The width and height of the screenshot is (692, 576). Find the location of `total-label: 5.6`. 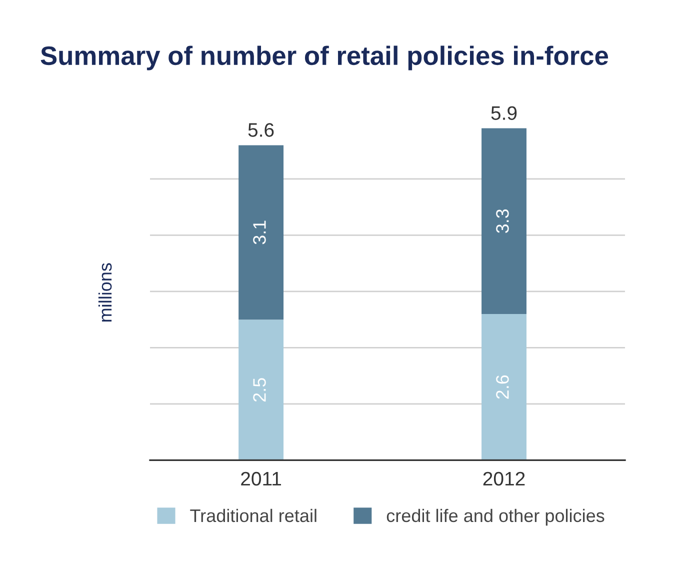

total-label: 5.6 is located at coordinates (261, 130).